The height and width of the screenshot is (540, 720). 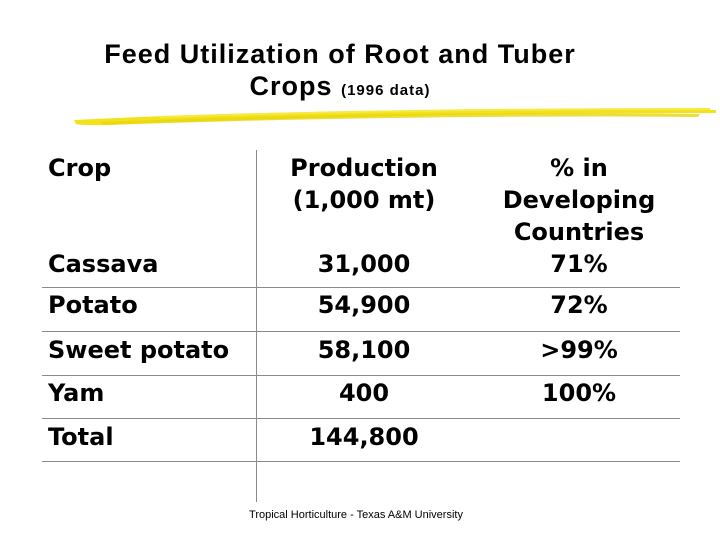 What do you see at coordinates (340, 54) in the screenshot?
I see `title-line-1: Feed Utilization of Root and Tuber` at bounding box center [340, 54].